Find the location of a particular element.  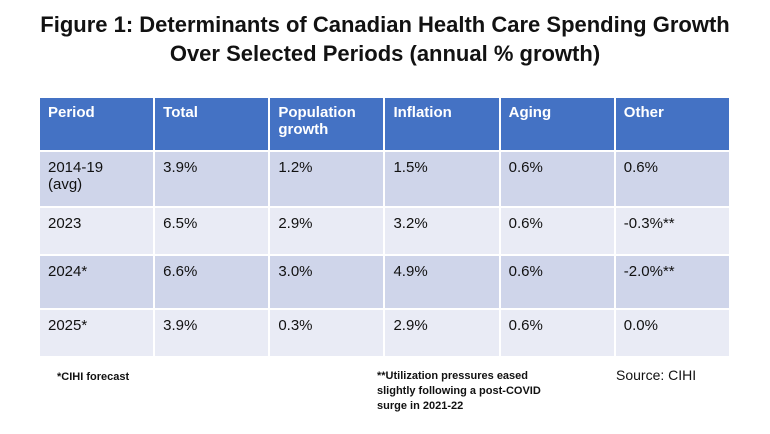

table-row-2024: 2024* 6.6% 3.0% 4.9% 0.6% -2.0%** is located at coordinates (384, 282).